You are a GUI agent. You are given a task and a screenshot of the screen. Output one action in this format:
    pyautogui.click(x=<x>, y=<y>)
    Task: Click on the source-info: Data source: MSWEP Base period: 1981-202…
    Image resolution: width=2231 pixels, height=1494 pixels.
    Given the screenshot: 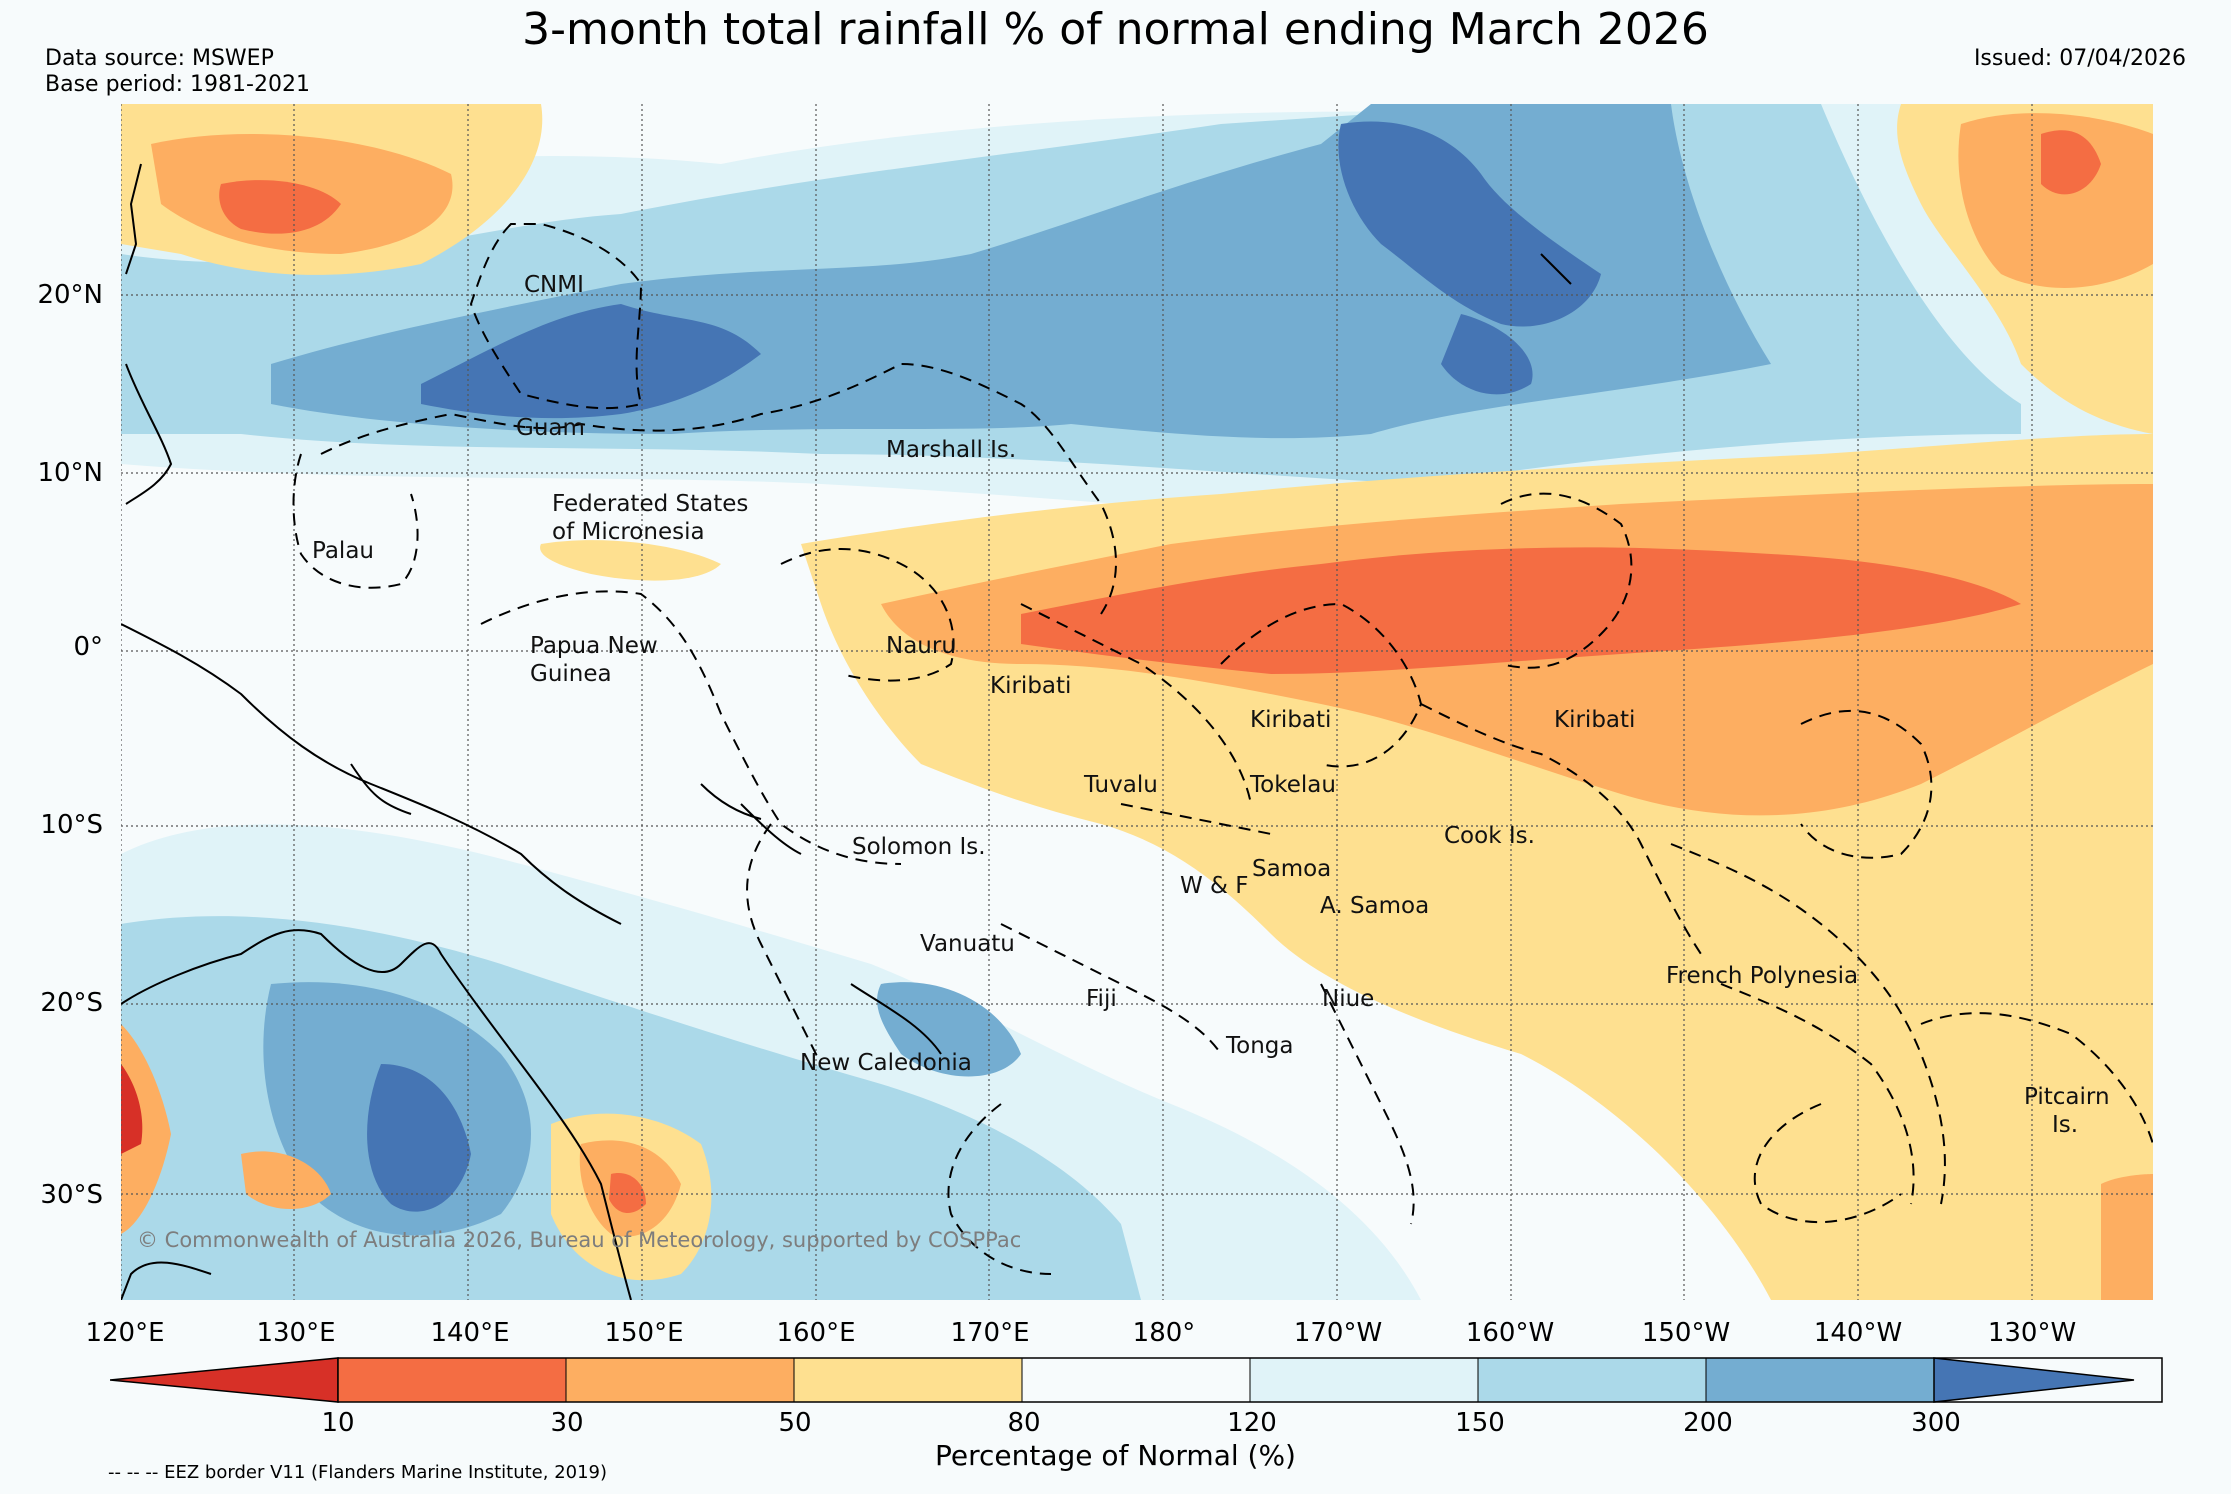 What is the action you would take?
    pyautogui.click(x=177, y=72)
    